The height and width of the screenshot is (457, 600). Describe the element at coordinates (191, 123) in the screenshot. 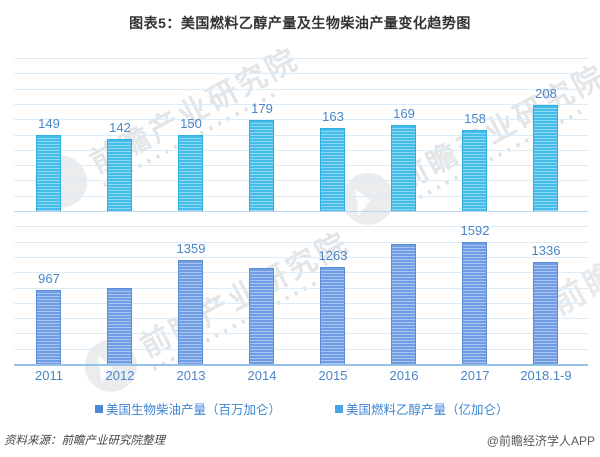

I see `value-label: 150` at that location.